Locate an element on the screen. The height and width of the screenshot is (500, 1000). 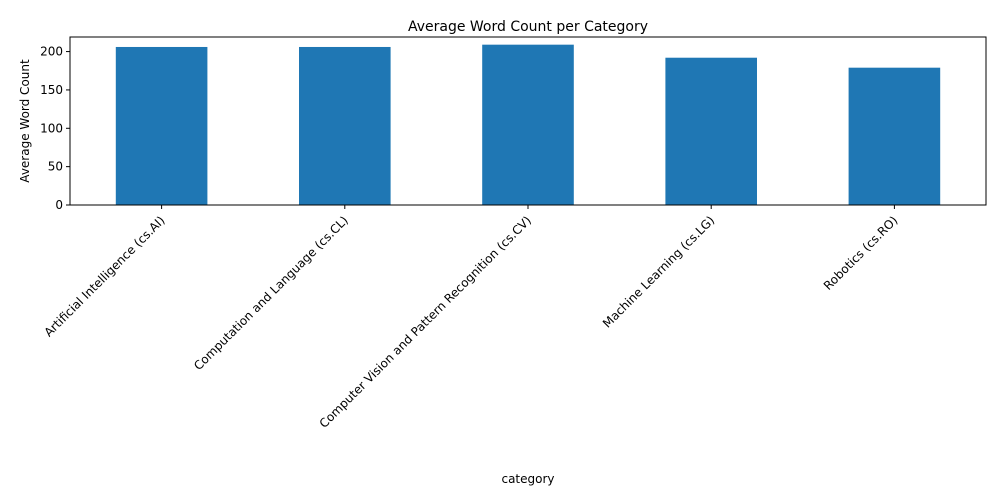
y-axis-label: Average Word Count is located at coordinates (25, 121).